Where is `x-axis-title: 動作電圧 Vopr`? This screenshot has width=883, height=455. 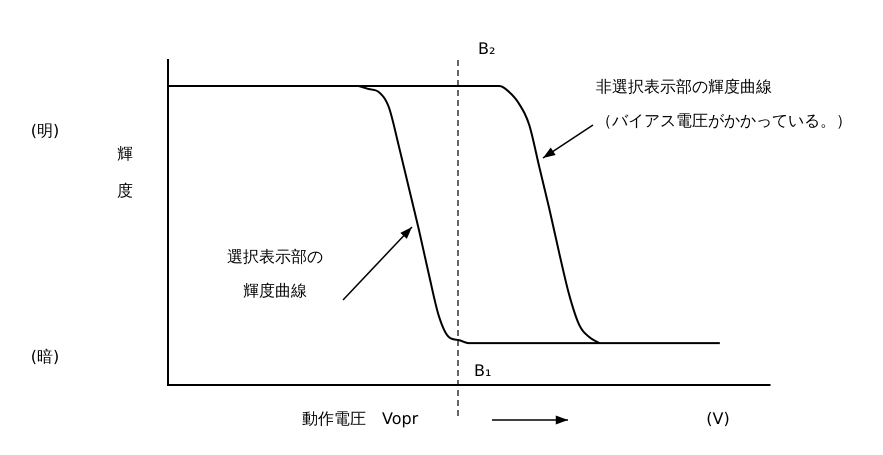 x-axis-title: 動作電圧 Vopr is located at coordinates (360, 418).